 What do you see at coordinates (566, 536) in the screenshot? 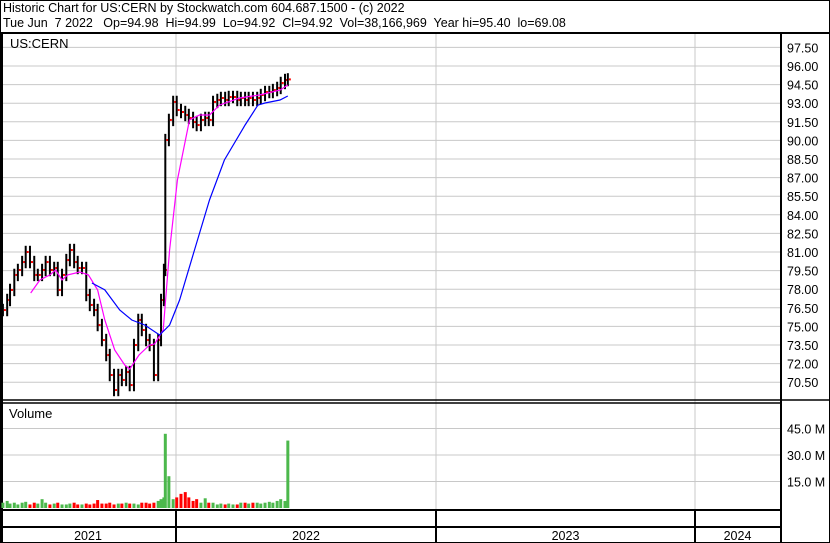
I see `year-label: 2023` at bounding box center [566, 536].